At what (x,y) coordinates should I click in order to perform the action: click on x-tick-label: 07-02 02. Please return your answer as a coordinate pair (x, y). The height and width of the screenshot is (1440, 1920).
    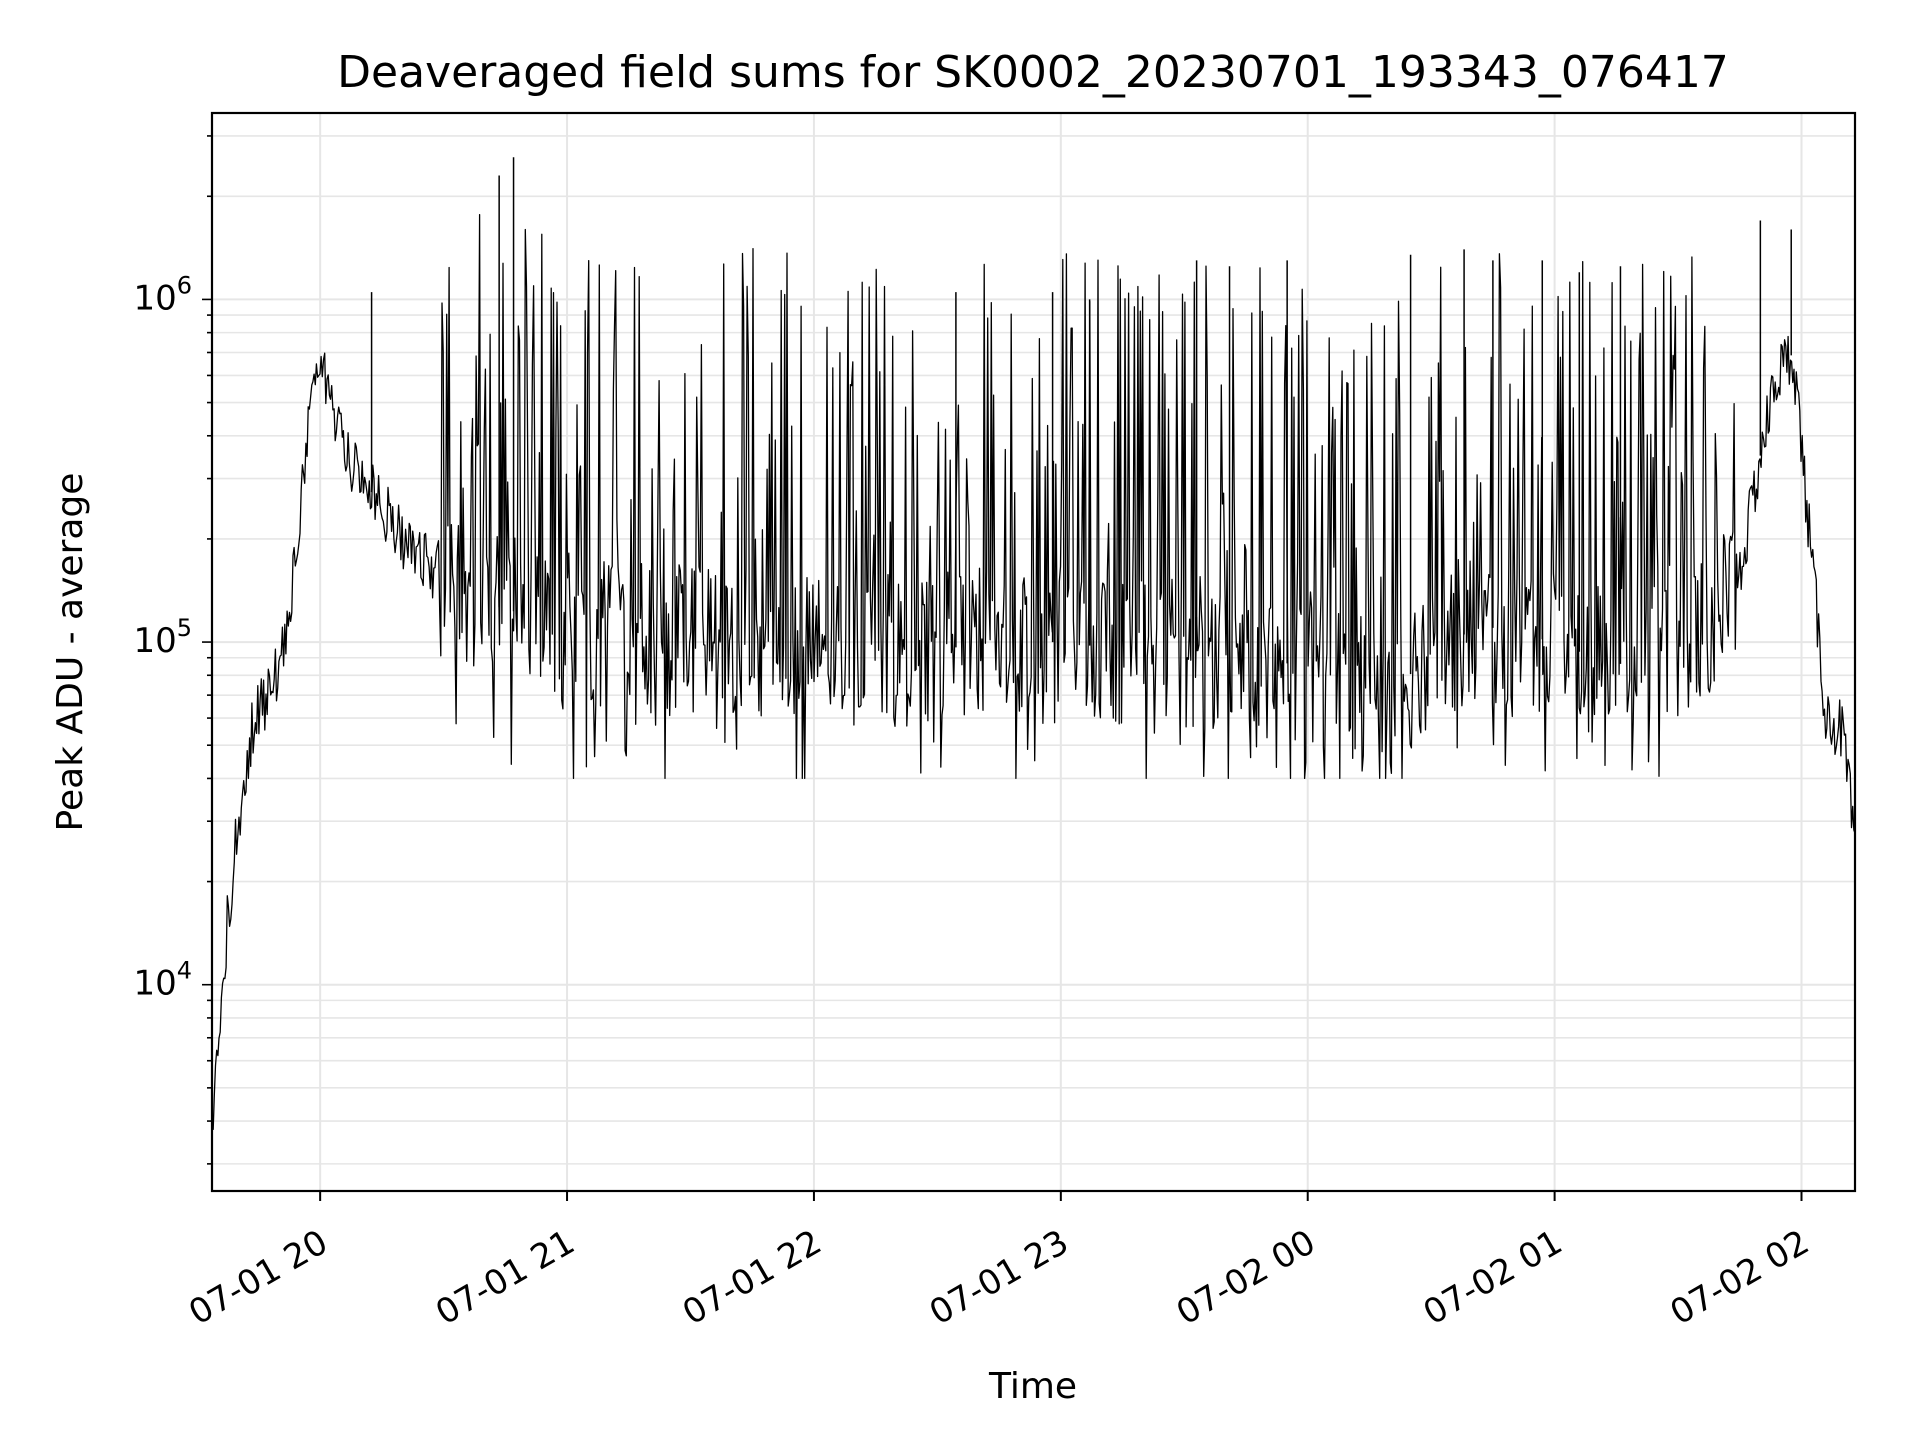
    Looking at the image, I should click on (1740, 1277).